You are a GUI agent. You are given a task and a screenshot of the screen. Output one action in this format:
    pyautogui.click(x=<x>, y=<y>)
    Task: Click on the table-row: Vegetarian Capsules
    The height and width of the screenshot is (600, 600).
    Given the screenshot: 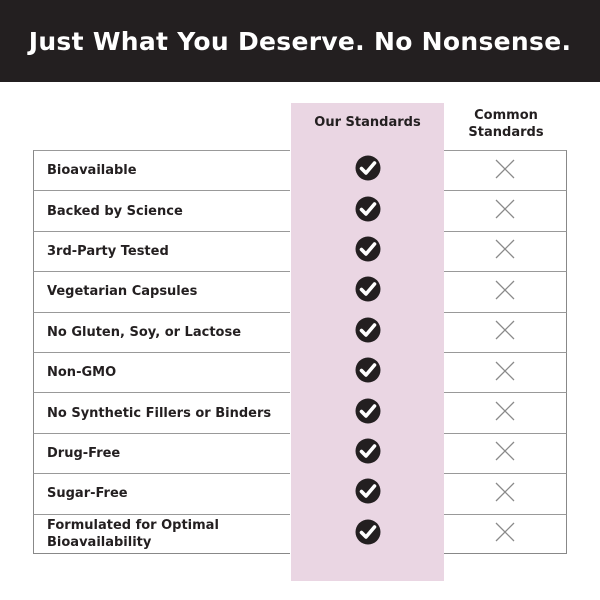 What is the action you would take?
    pyautogui.click(x=300, y=291)
    